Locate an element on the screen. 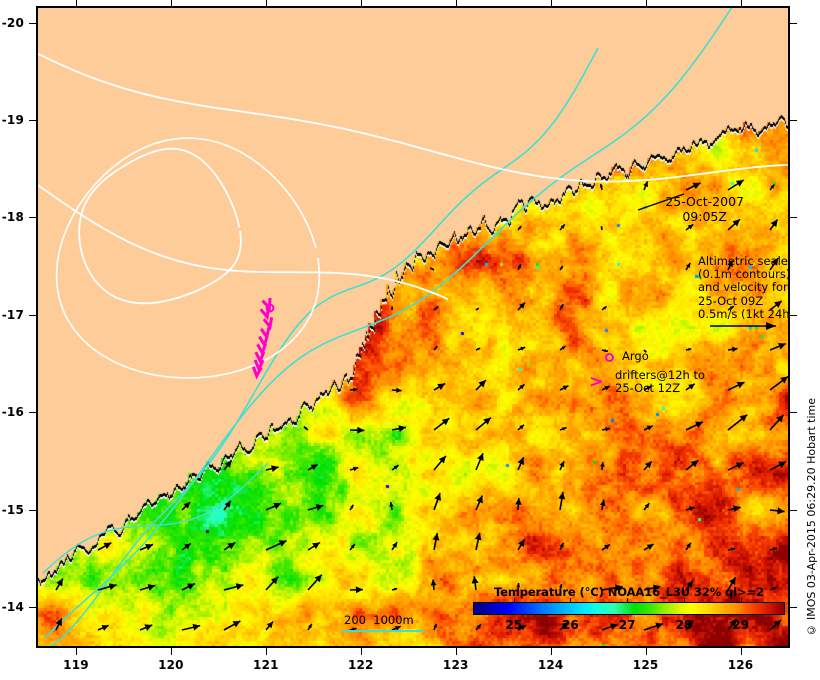 The image size is (820, 680). x-axis-label: 119 is located at coordinates (76, 665).